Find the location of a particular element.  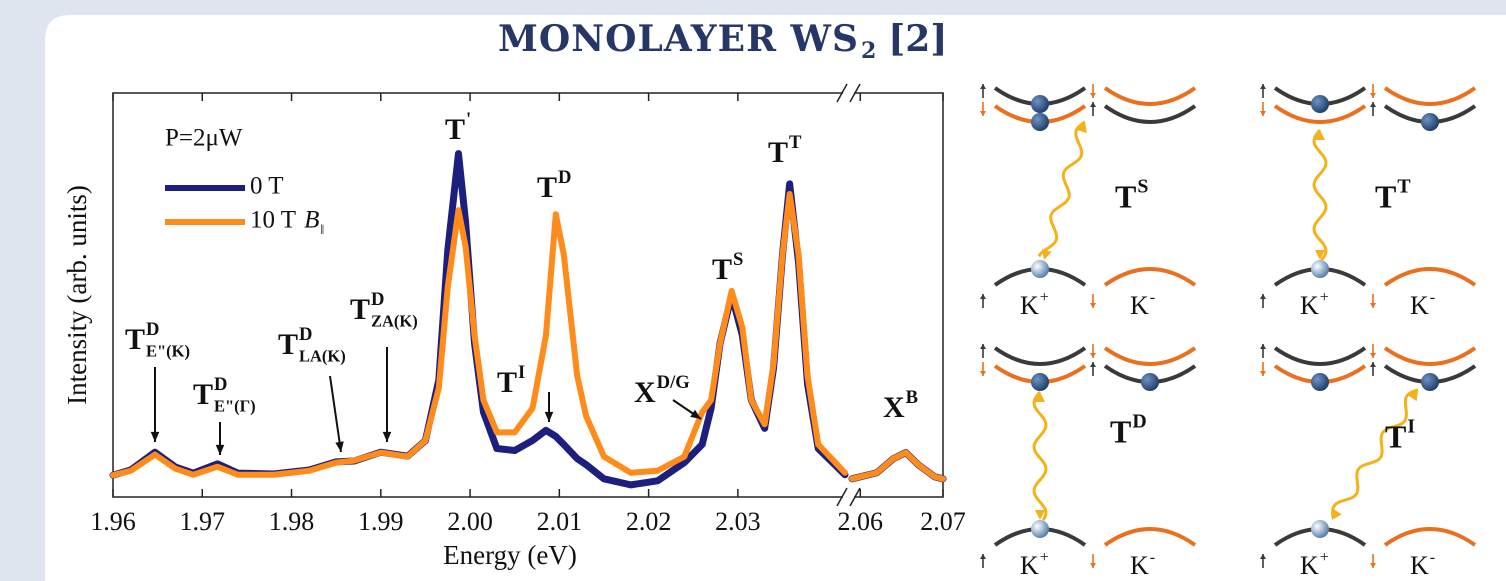

label-sub: E"(K) is located at coordinates (168, 350).